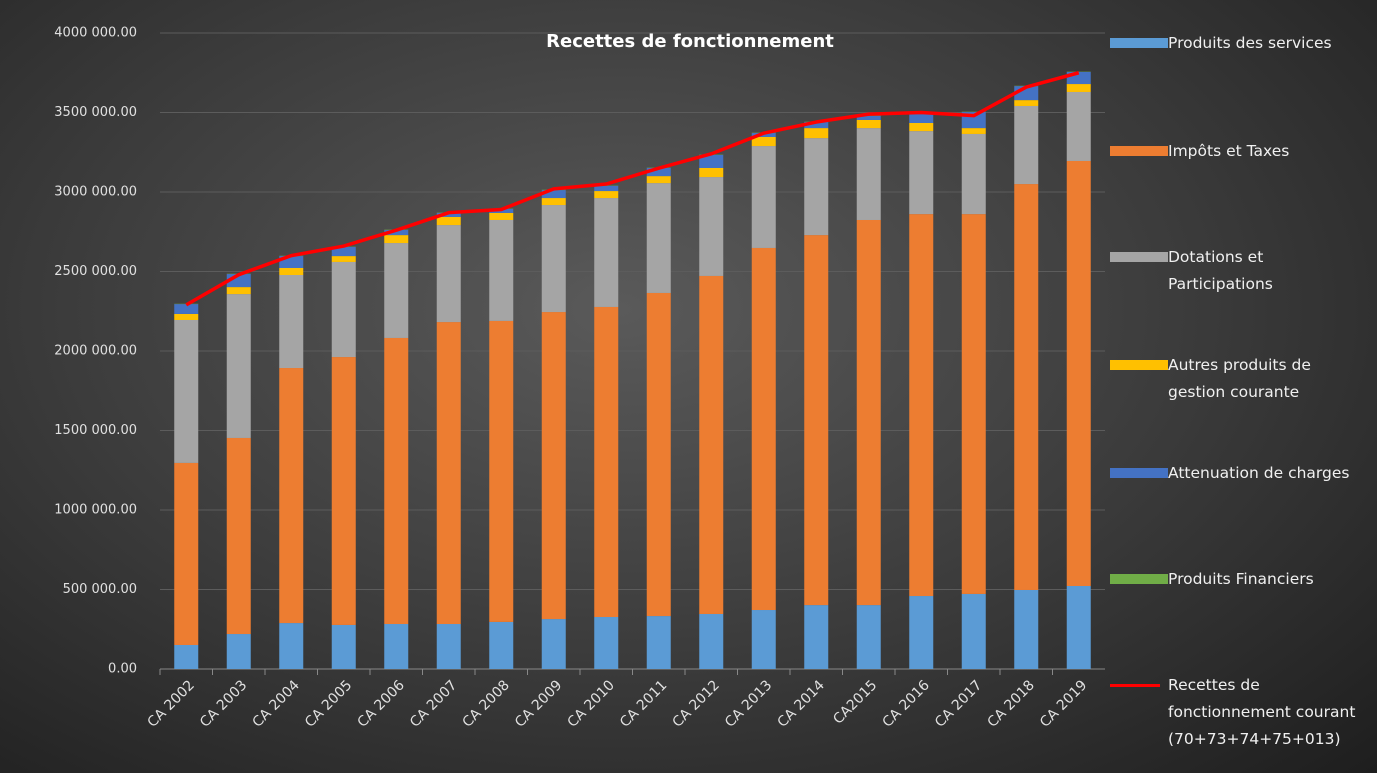 The width and height of the screenshot is (1377, 773). I want to click on legend-item: Impôts et Taxes, so click(1241, 151).